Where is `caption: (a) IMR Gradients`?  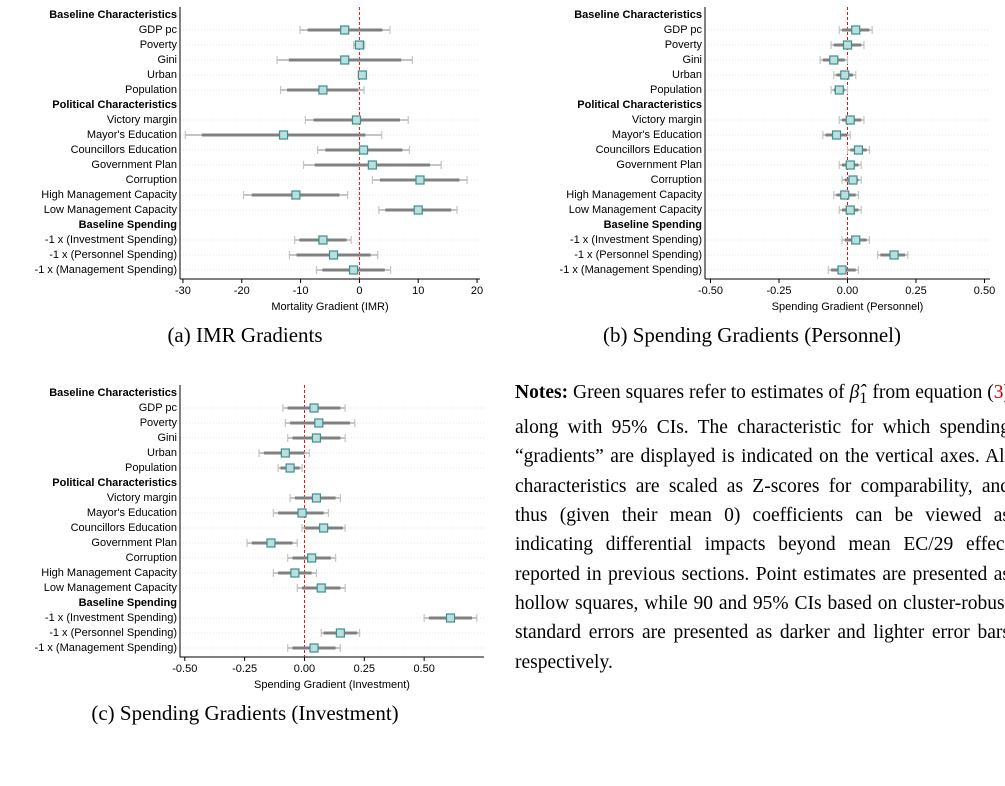
caption: (a) IMR Gradients is located at coordinates (244, 335).